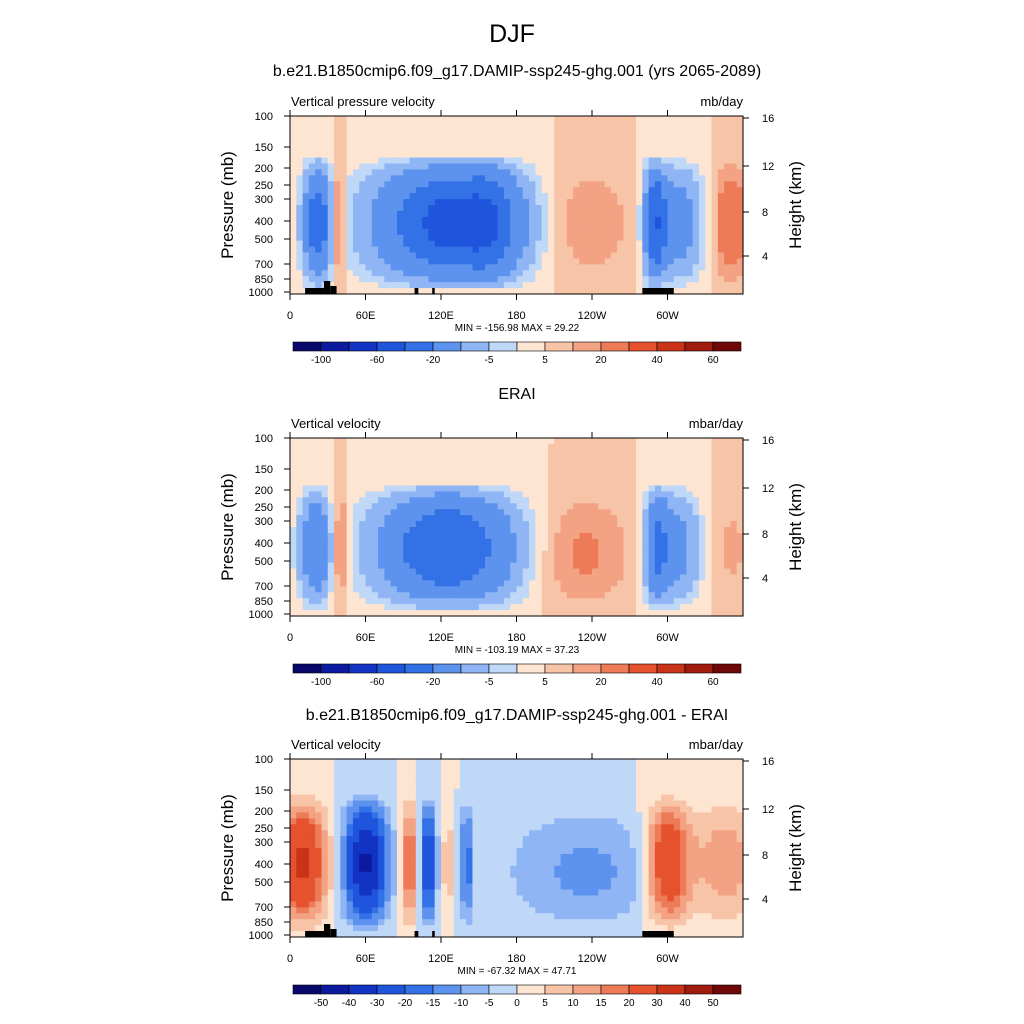 The image size is (1024, 1024). Describe the element at coordinates (261, 293) in the screenshot. I see `y-tick-label: 1000` at that location.